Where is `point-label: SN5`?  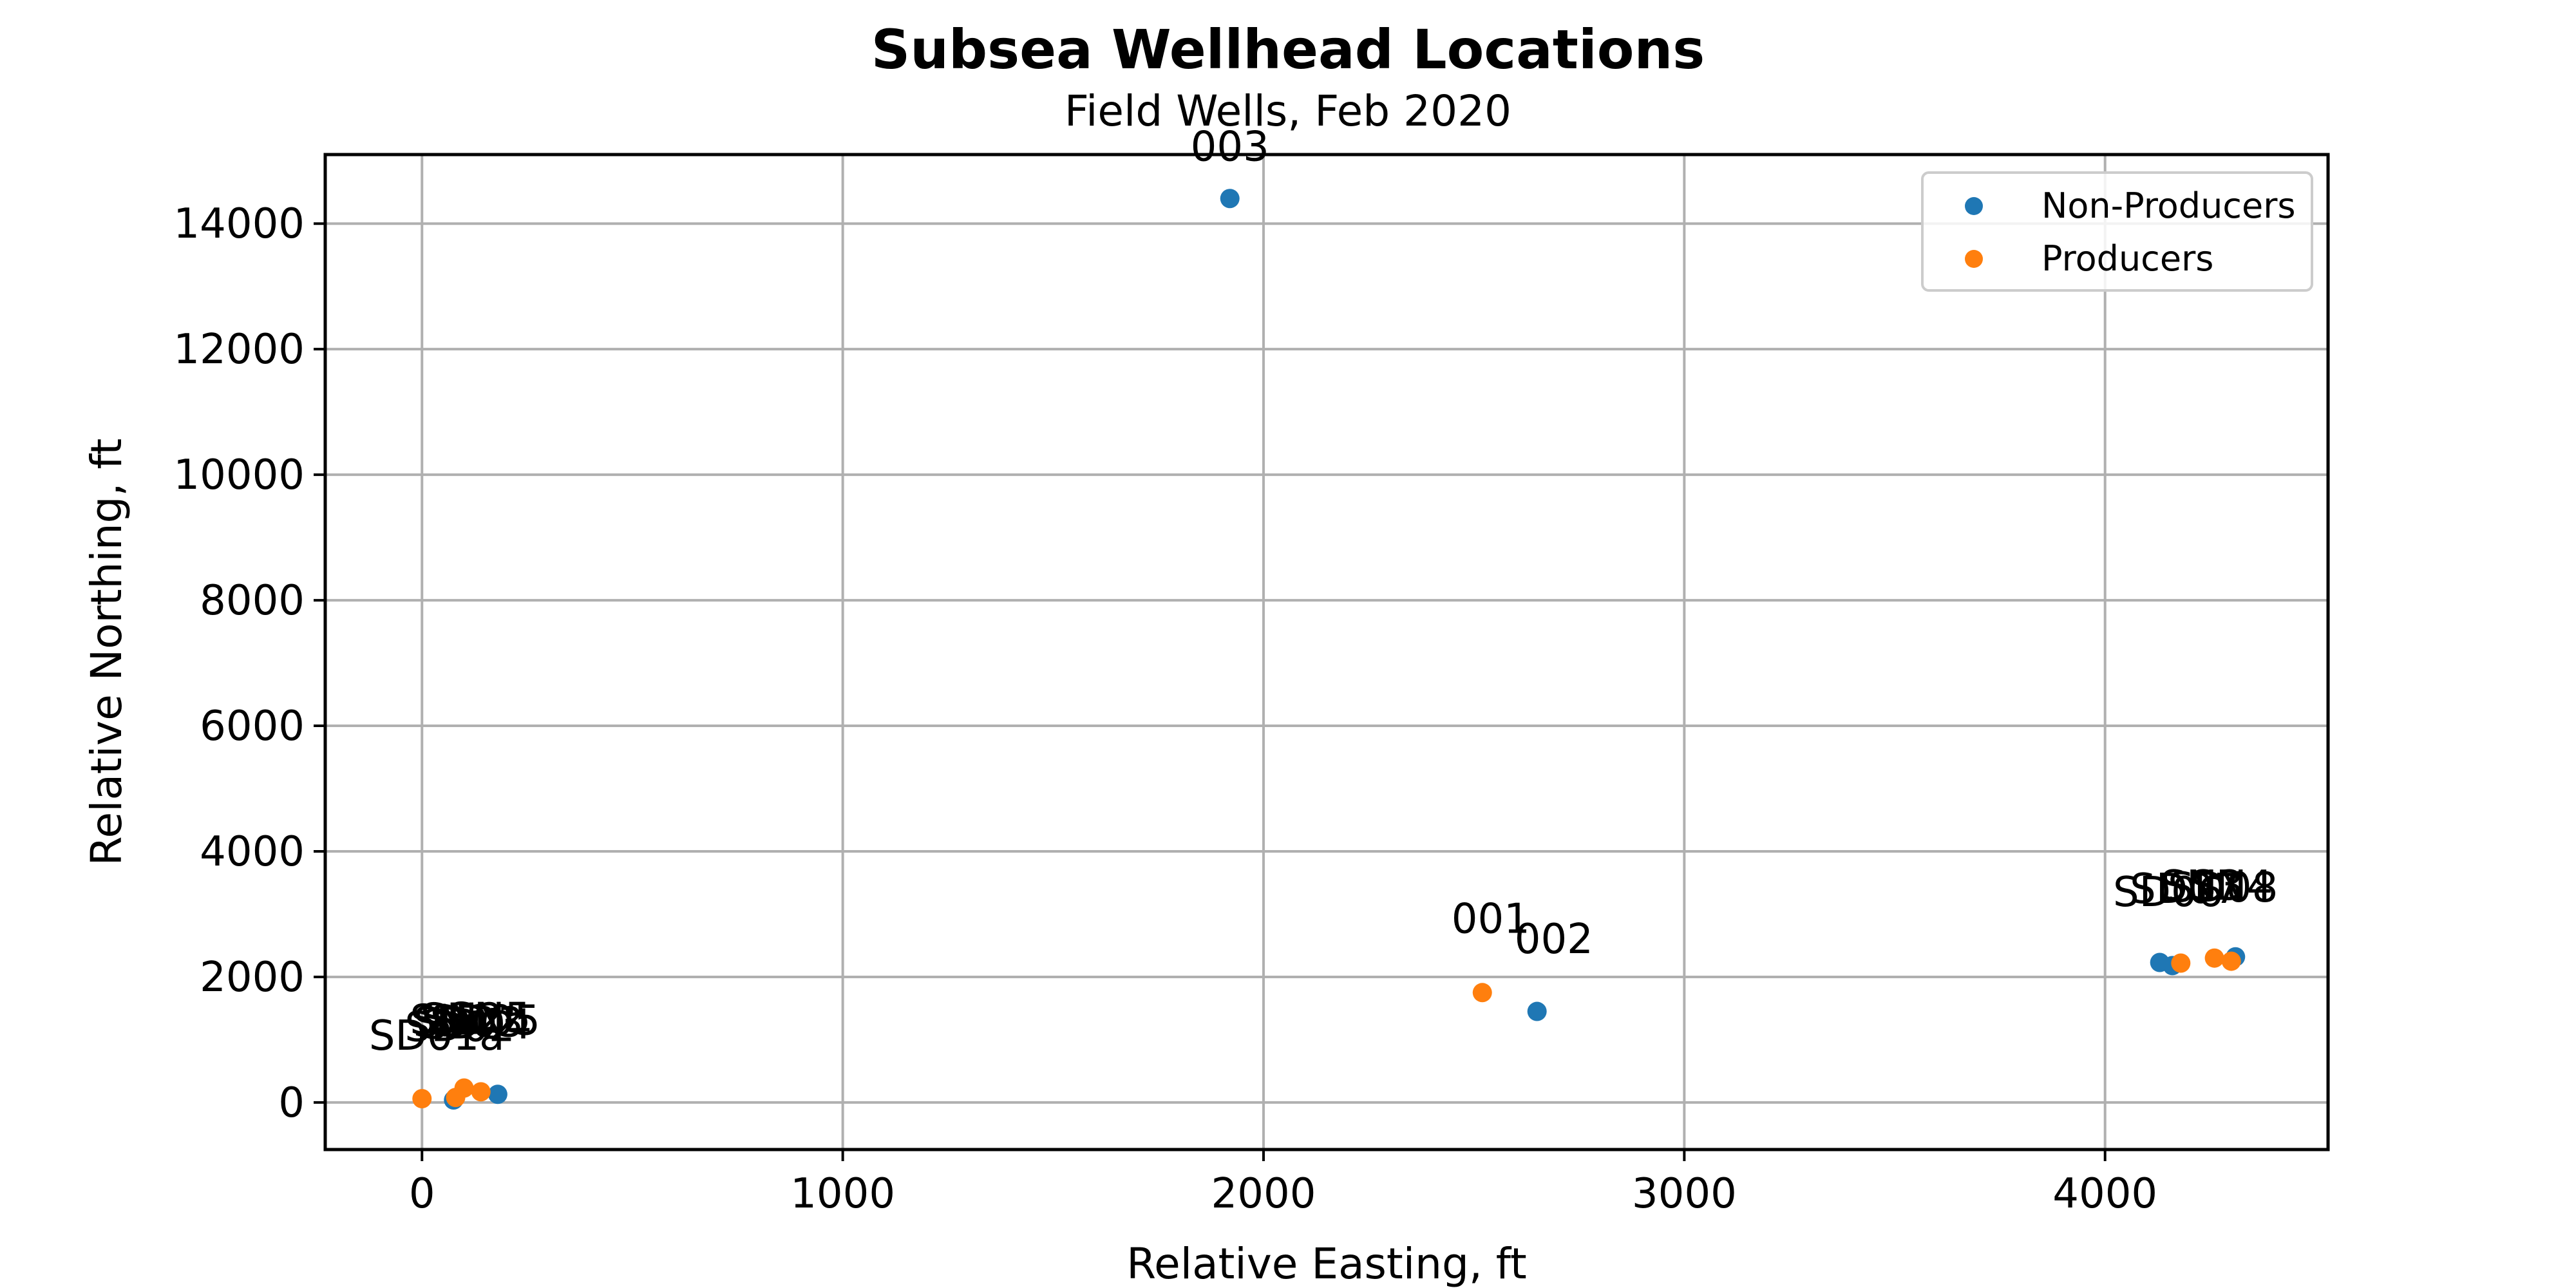
point-label: SN5 is located at coordinates (490, 1019).